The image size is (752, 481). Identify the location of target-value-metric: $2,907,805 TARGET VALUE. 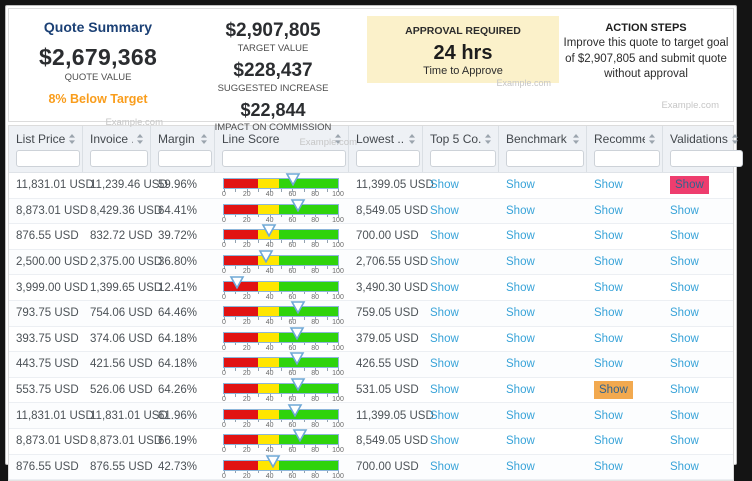
(273, 37).